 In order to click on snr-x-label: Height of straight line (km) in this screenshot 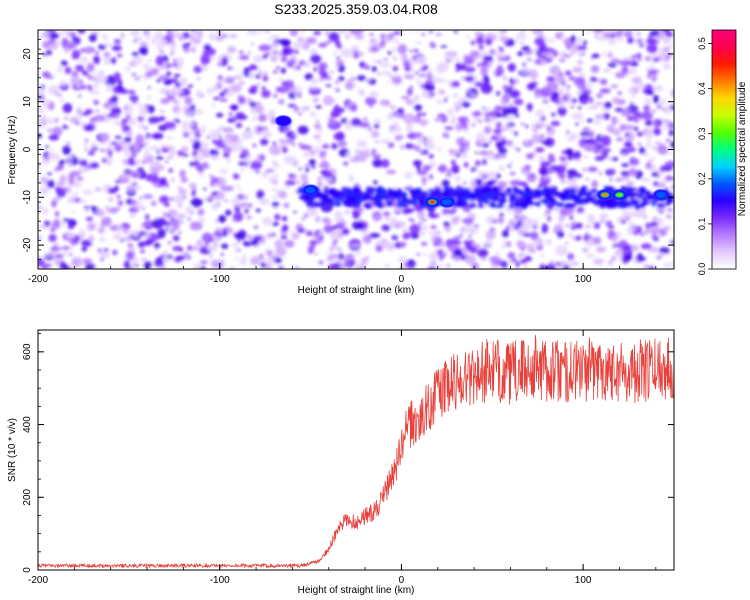, I will do `click(356, 590)`.